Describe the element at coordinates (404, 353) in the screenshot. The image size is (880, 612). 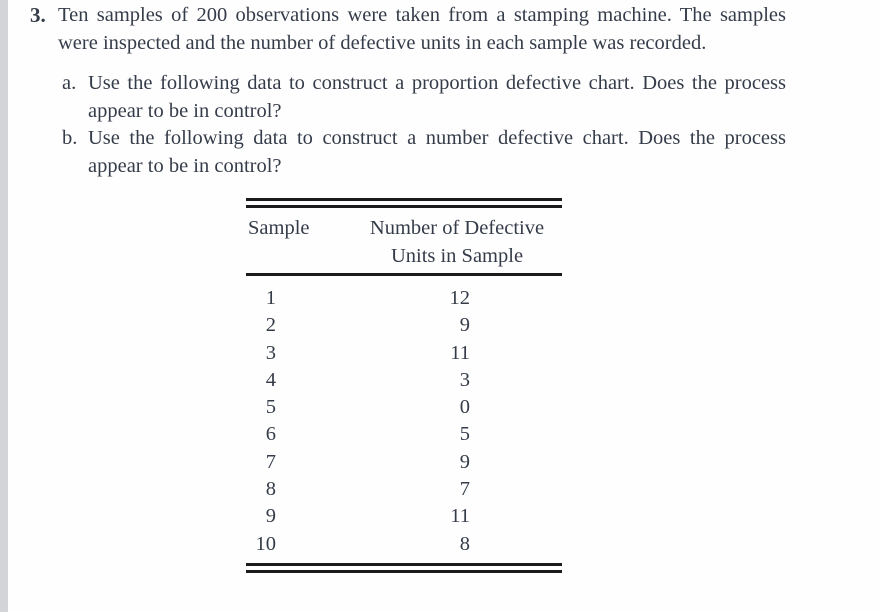
I see `table-row: 3 11` at that location.